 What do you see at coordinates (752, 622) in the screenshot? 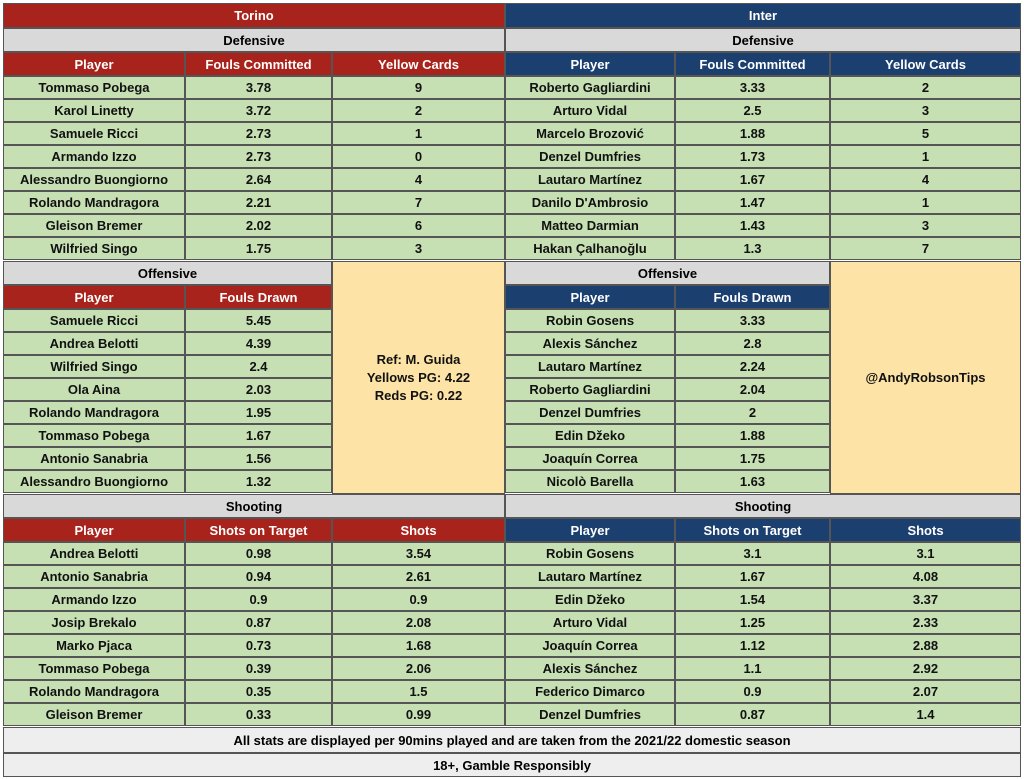
I see `table-cell: 1.25` at bounding box center [752, 622].